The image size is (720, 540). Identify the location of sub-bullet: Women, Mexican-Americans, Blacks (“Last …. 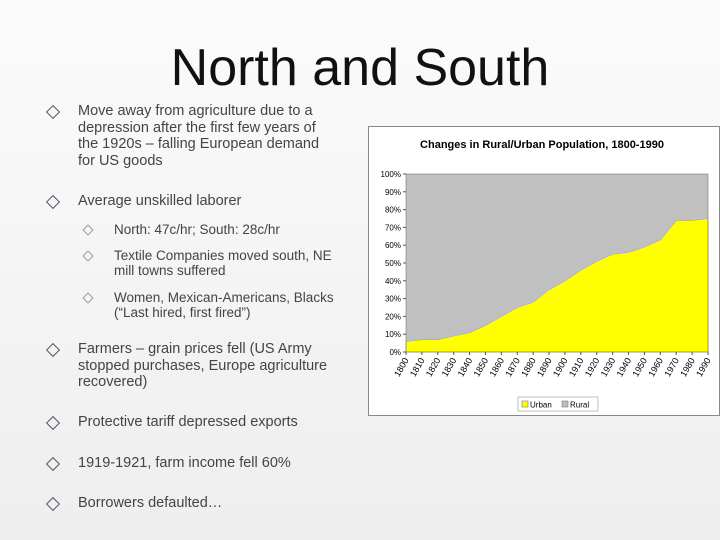
(226, 305).